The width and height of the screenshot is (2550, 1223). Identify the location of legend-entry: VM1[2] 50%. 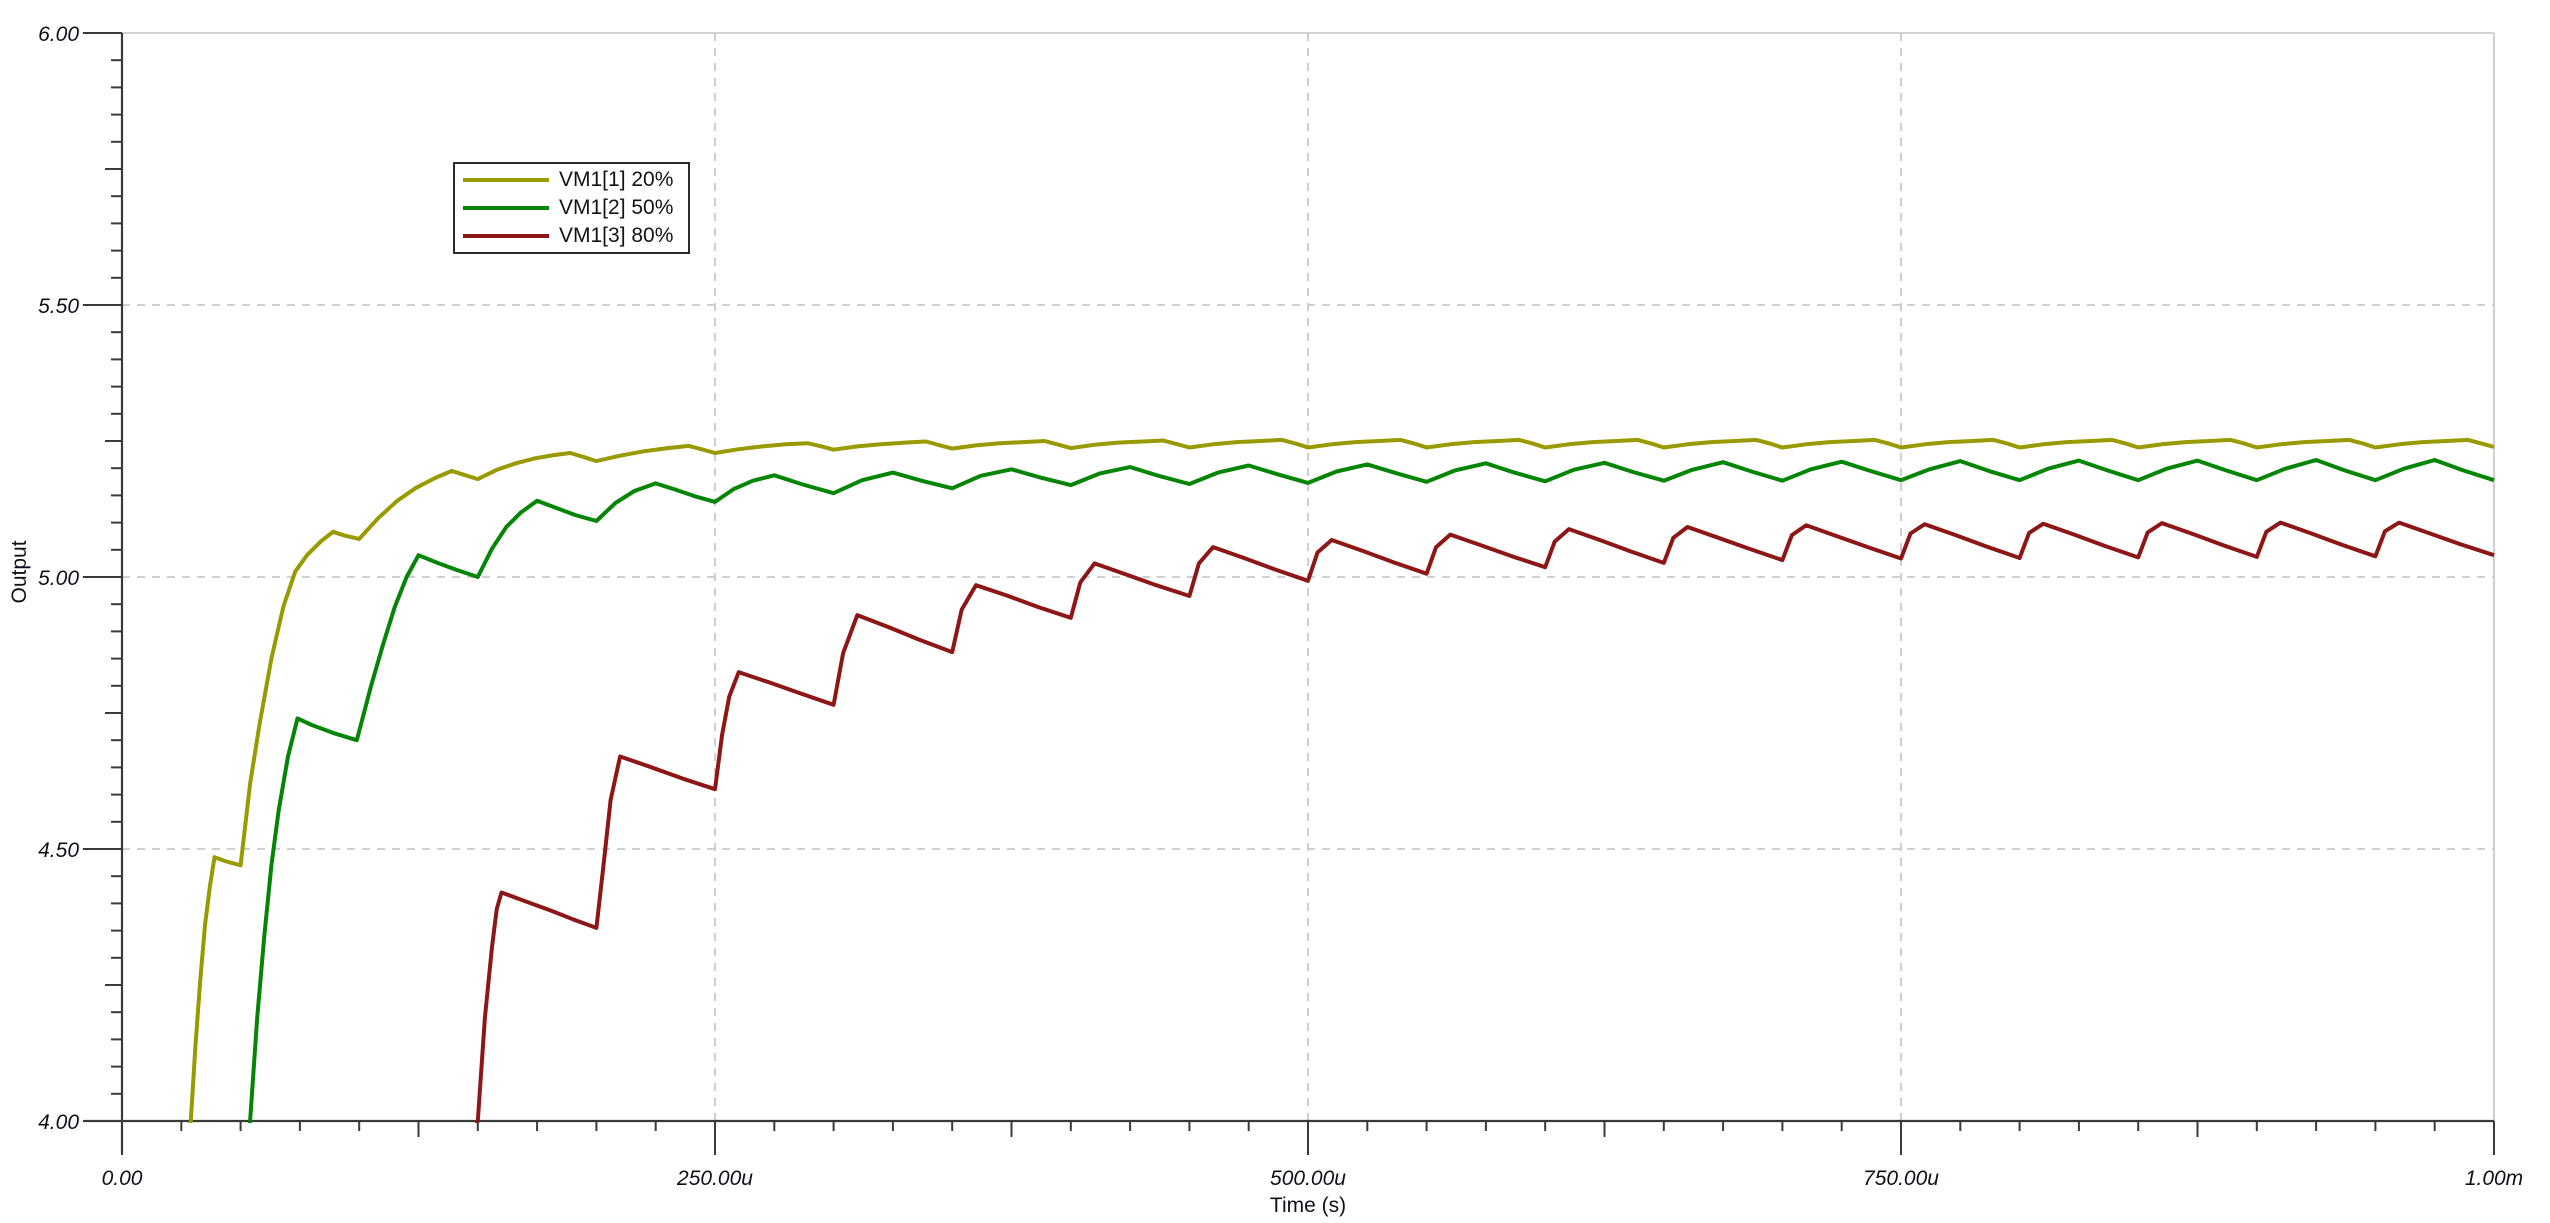
(571, 207).